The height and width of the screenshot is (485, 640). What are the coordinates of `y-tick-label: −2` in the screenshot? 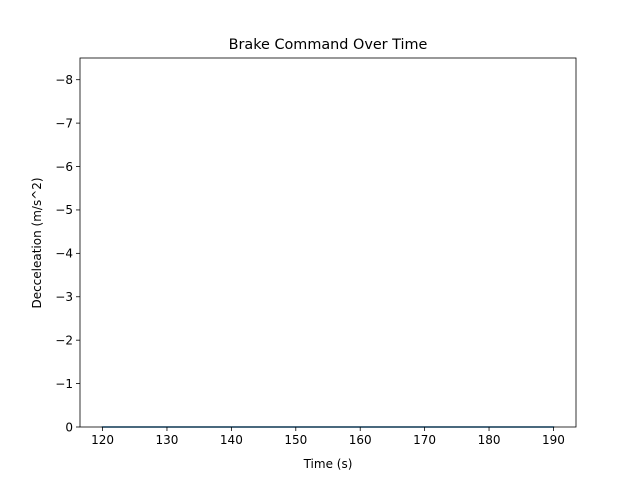 It's located at (64, 340).